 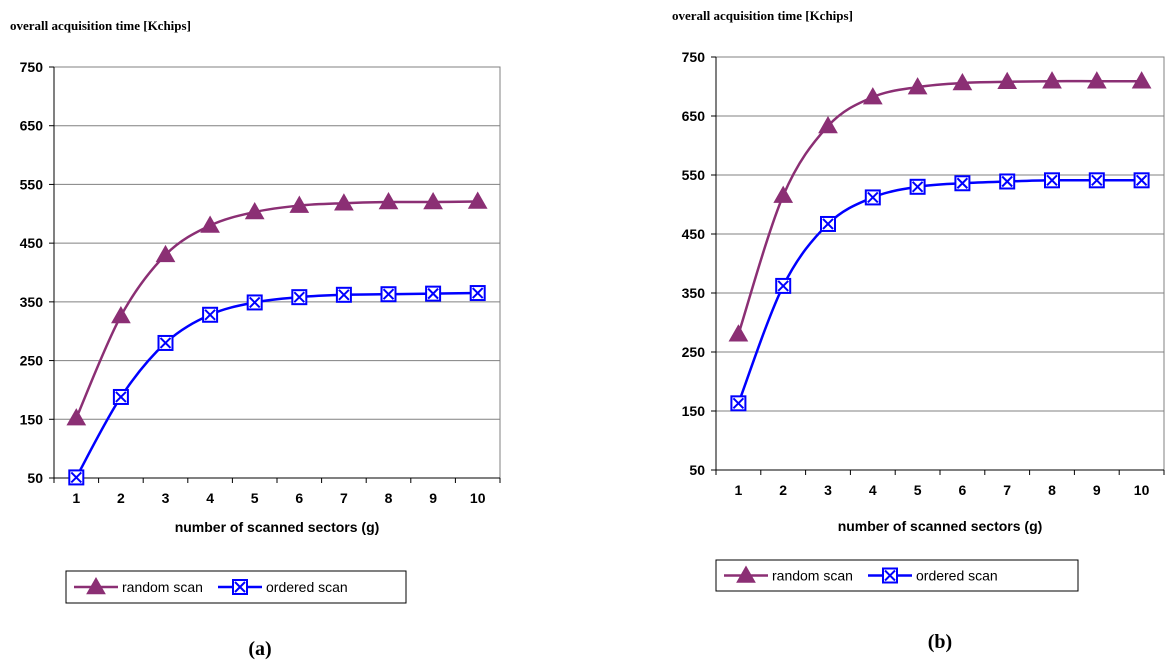 I want to click on legend-marker-triangle, so click(x=96, y=585).